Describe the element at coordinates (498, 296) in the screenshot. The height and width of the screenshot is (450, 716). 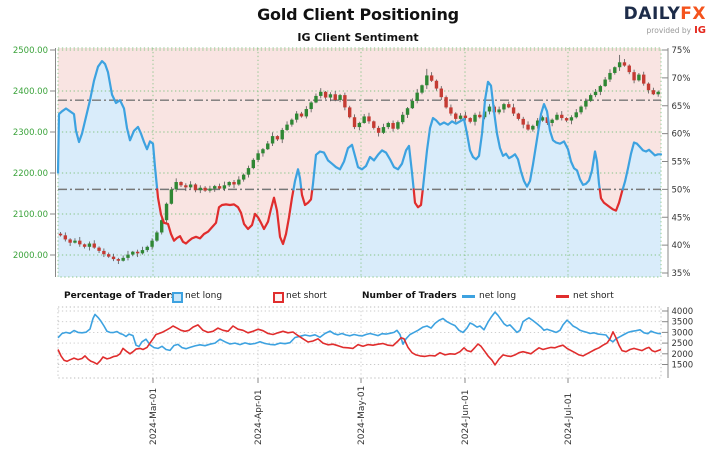
I see `legend-net-long-line-label: net long` at that location.